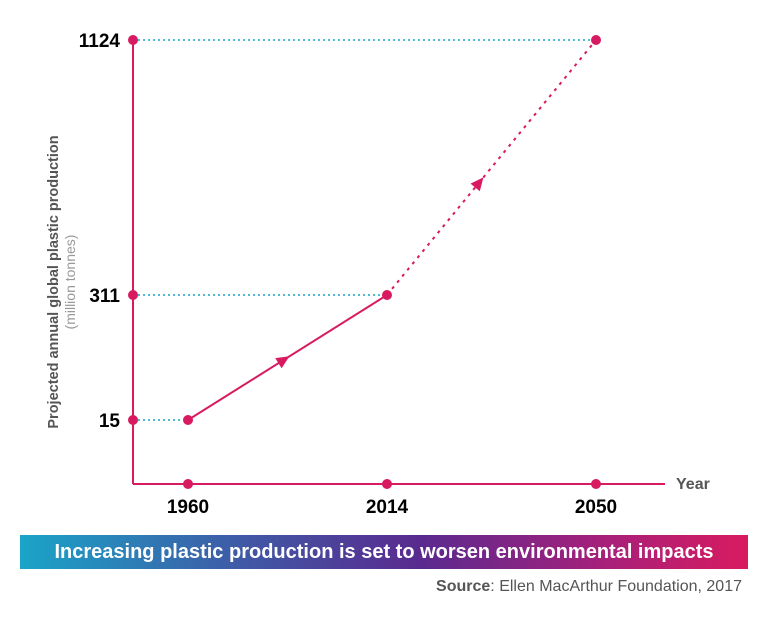  Describe the element at coordinates (110, 421) in the screenshot. I see `y-tick-label: 15` at that location.